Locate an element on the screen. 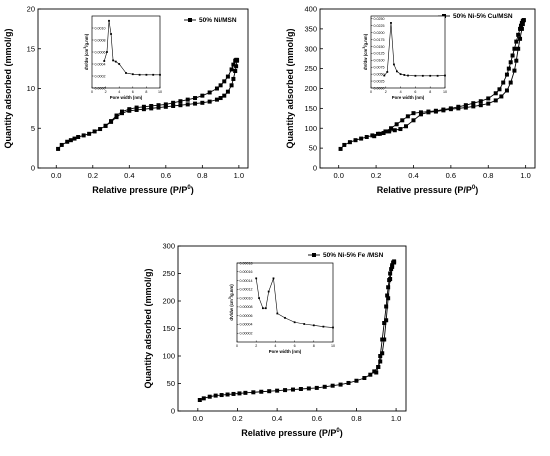  inset-y-tick-label: 0.0002 is located at coordinates (100, 76).